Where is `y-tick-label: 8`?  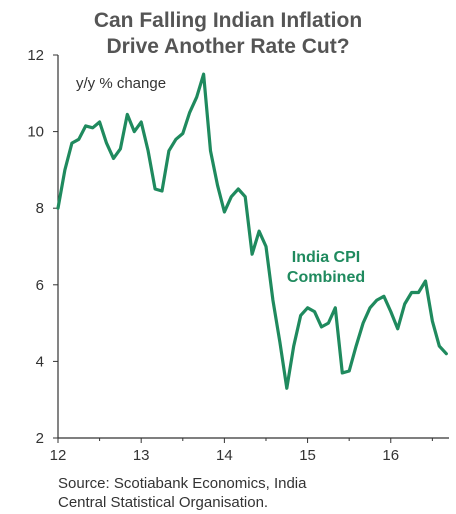
y-tick-label: 8 is located at coordinates (40, 208).